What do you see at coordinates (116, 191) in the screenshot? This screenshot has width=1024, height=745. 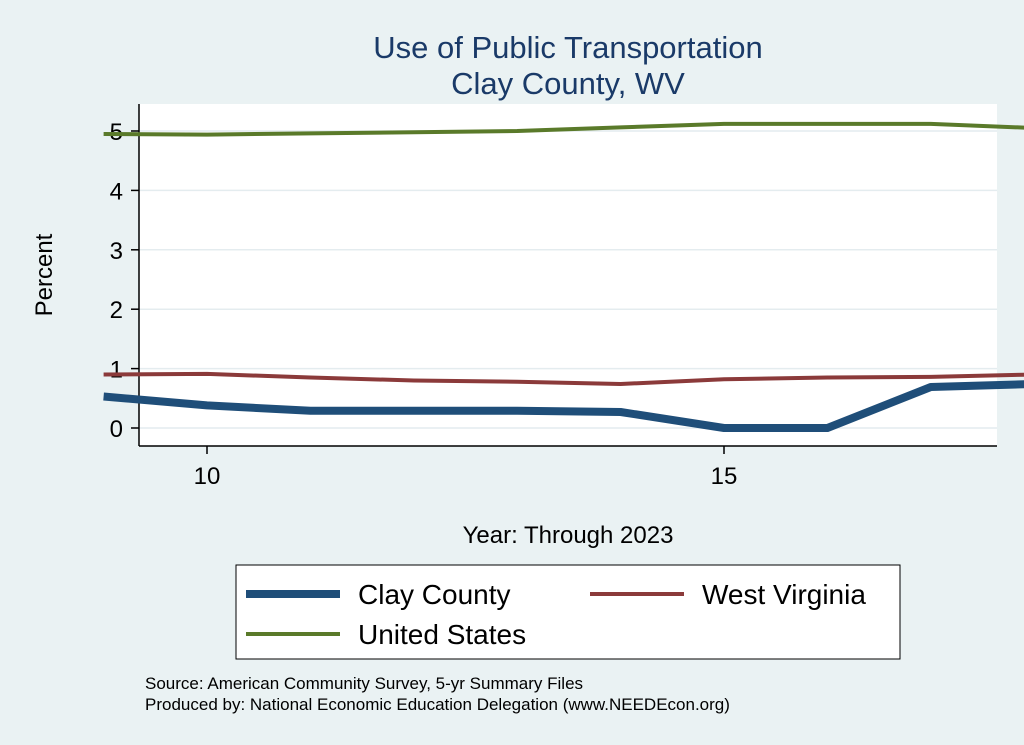 I see `y-tick-label: 4` at bounding box center [116, 191].